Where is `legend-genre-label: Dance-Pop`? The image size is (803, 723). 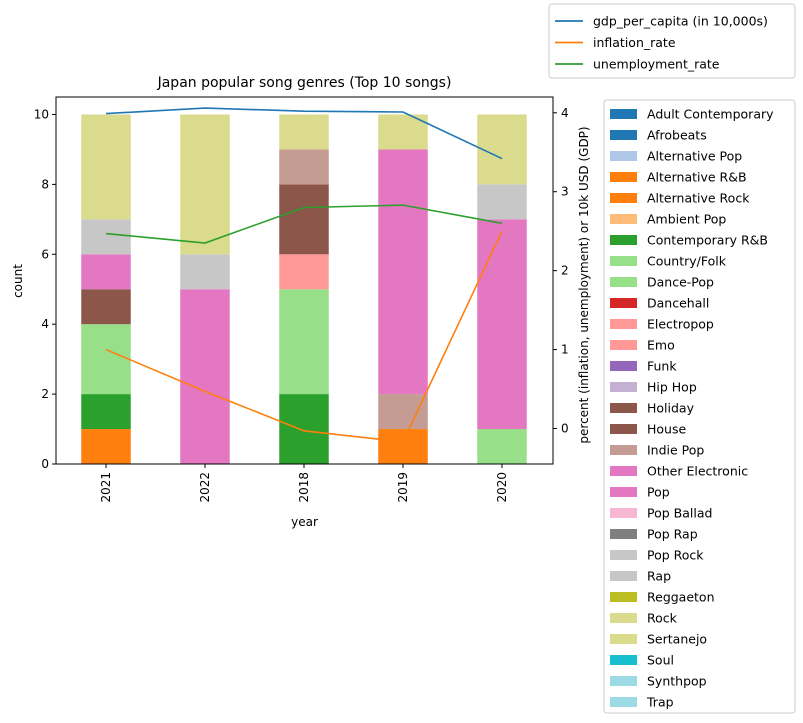 legend-genre-label: Dance-Pop is located at coordinates (680, 282).